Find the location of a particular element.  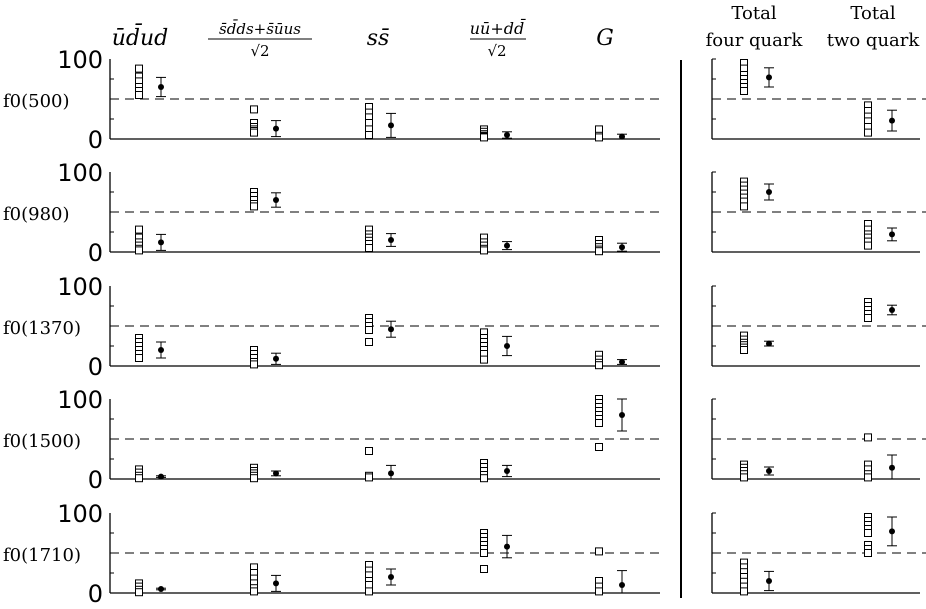

row-label: f0(980) is located at coordinates (36, 214).